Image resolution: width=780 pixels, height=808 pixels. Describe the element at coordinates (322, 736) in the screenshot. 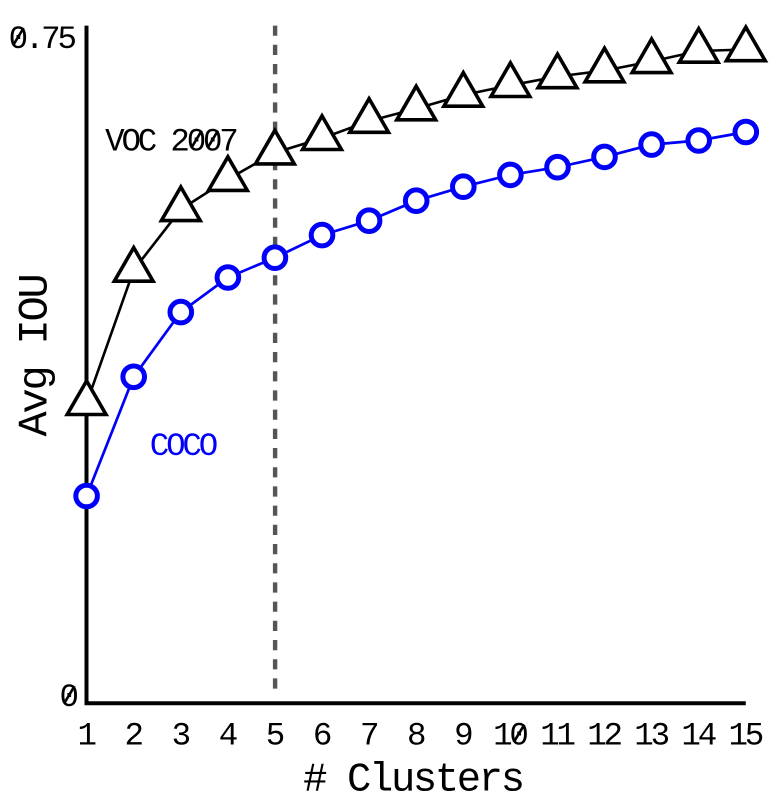

I see `svg-text: 6` at that location.